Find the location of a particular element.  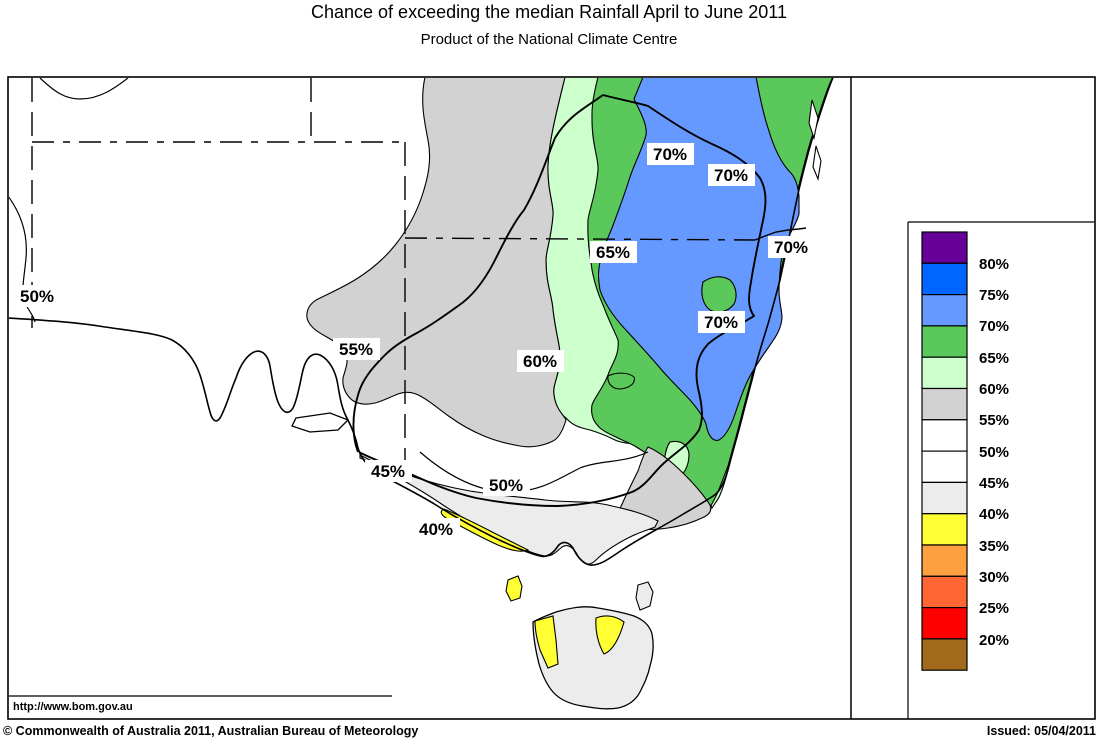

contour-label: 45% is located at coordinates (388, 471).